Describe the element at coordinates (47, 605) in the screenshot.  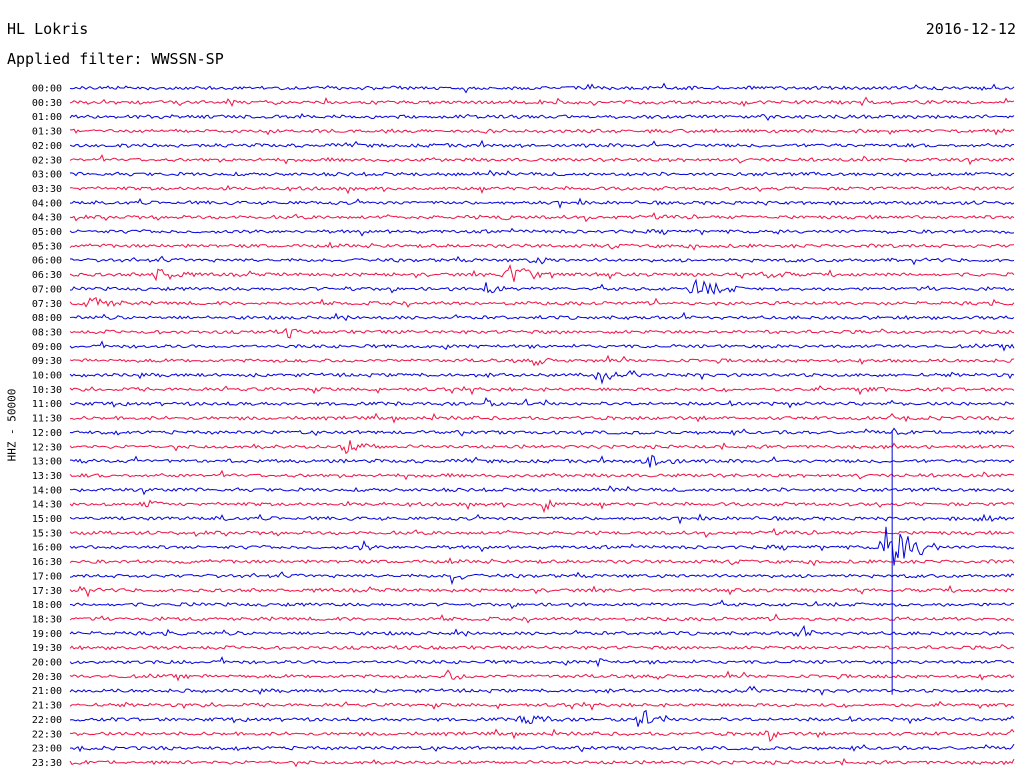
I see `time-tick-label: 18:00` at that location.